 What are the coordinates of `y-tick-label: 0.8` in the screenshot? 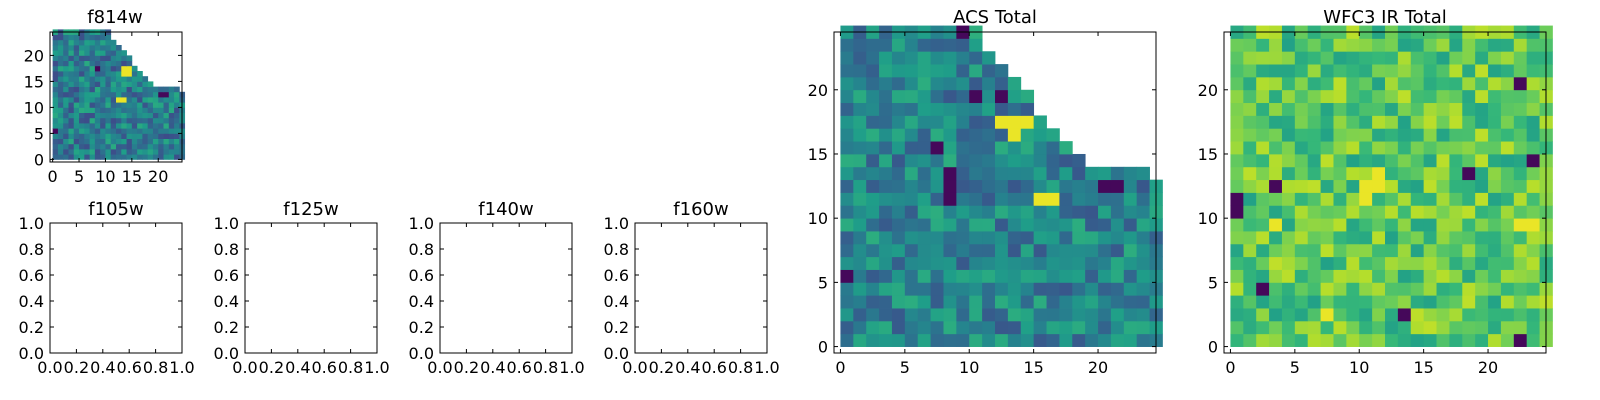 It's located at (31, 249).